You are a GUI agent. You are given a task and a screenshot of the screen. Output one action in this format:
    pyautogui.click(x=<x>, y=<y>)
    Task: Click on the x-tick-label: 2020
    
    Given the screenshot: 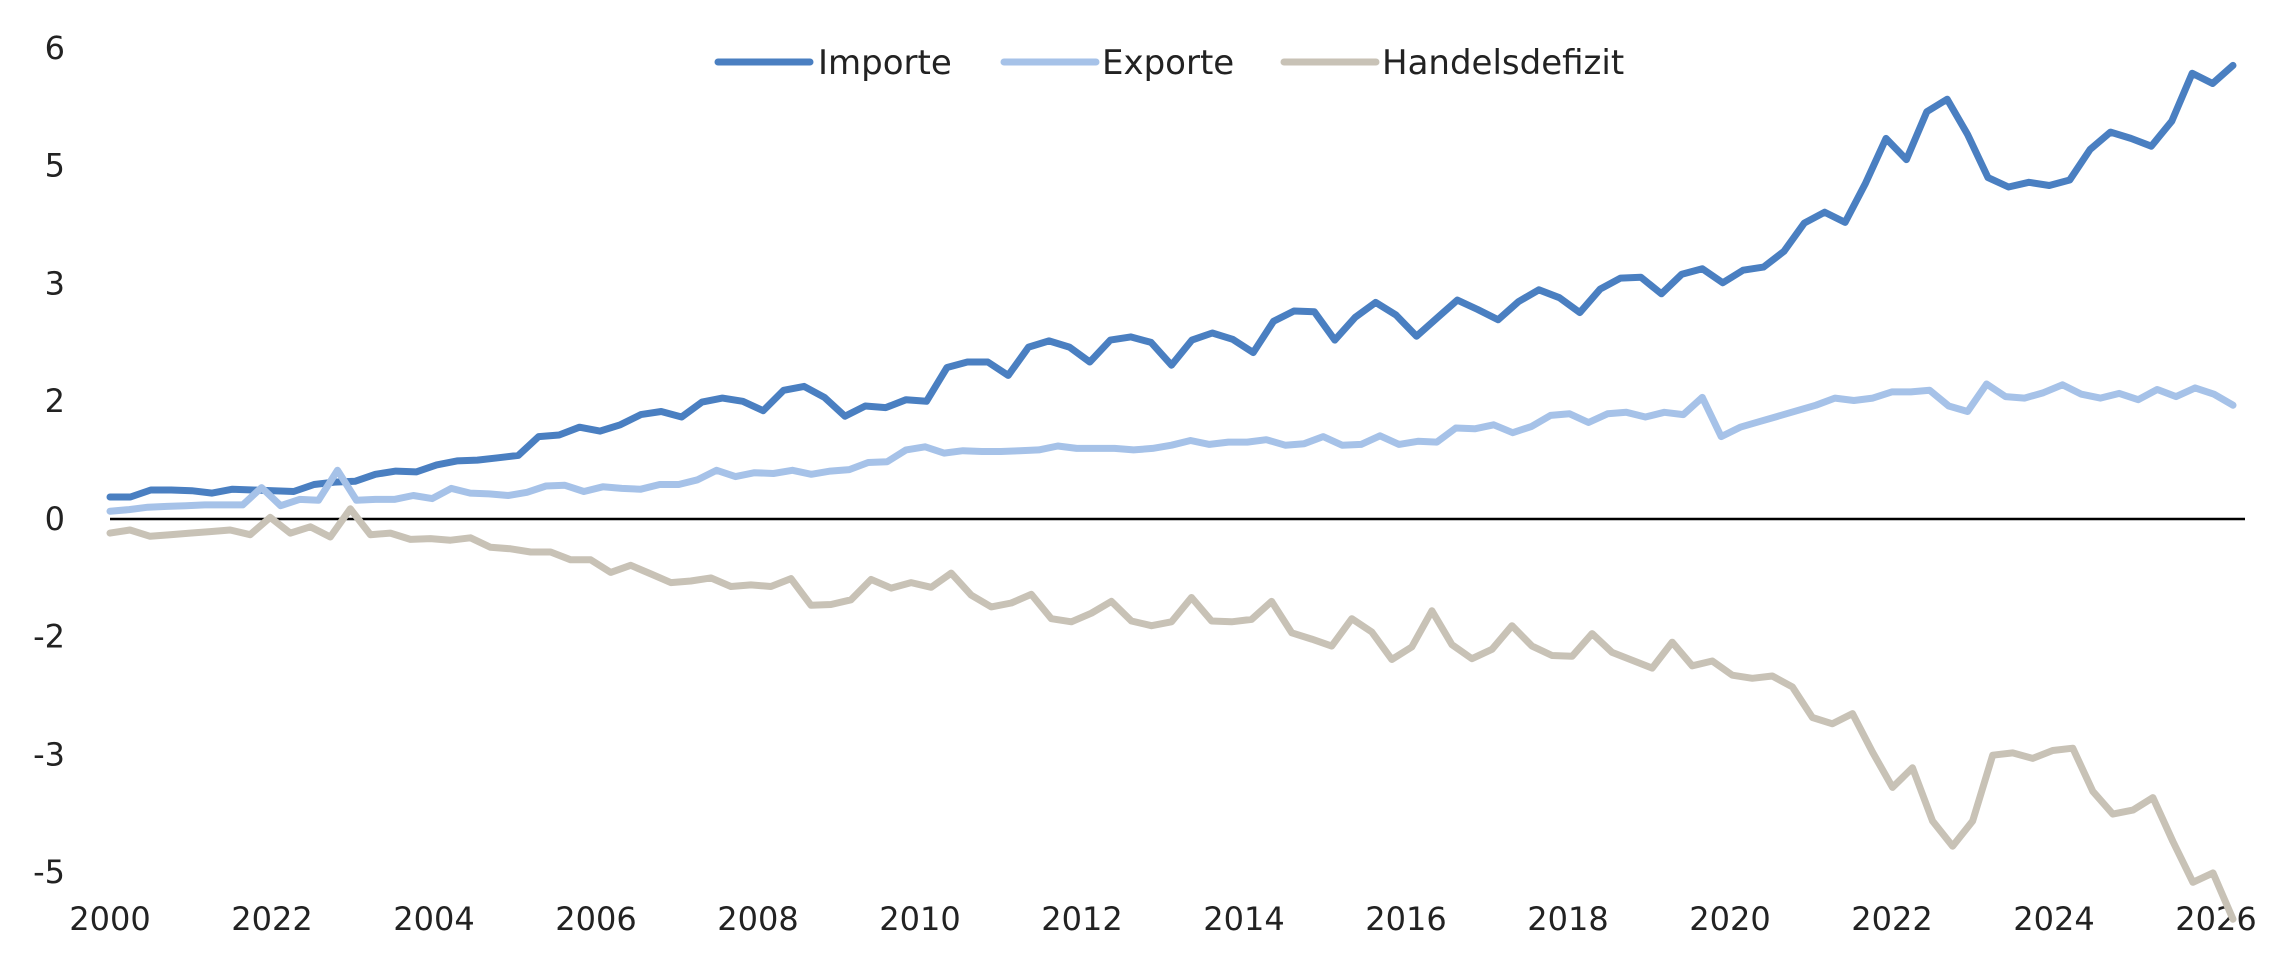 What is the action you would take?
    pyautogui.click(x=1729, y=919)
    